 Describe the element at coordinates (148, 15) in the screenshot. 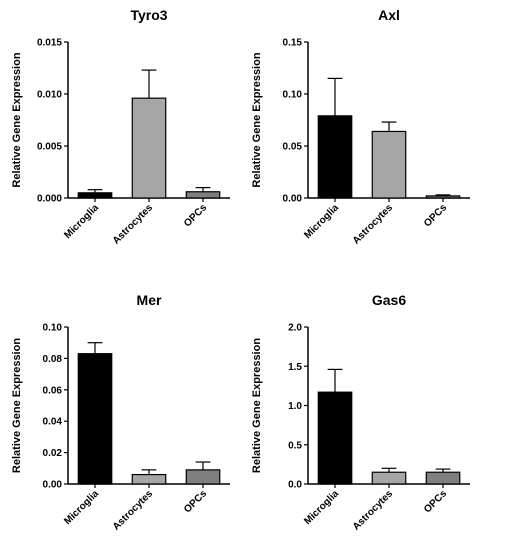

I see `chart-title: Tyro3` at that location.